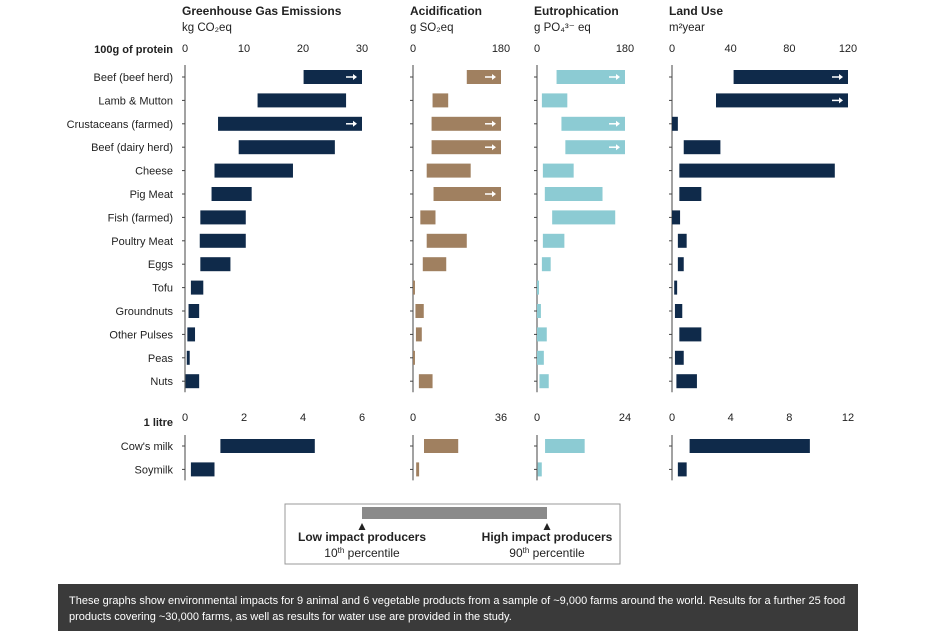 Image resolution: width=930 pixels, height=644 pixels. I want to click on tick-label-eutrophication-1-0: 0, so click(537, 418).